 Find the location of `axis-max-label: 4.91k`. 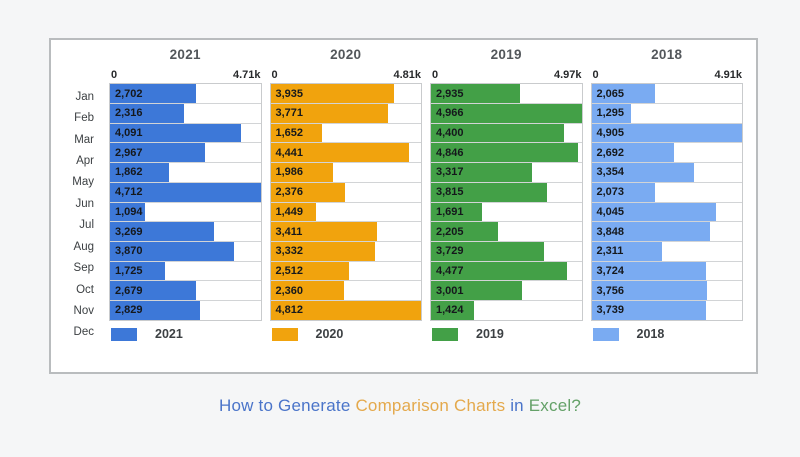

axis-max-label: 4.91k is located at coordinates (728, 75).